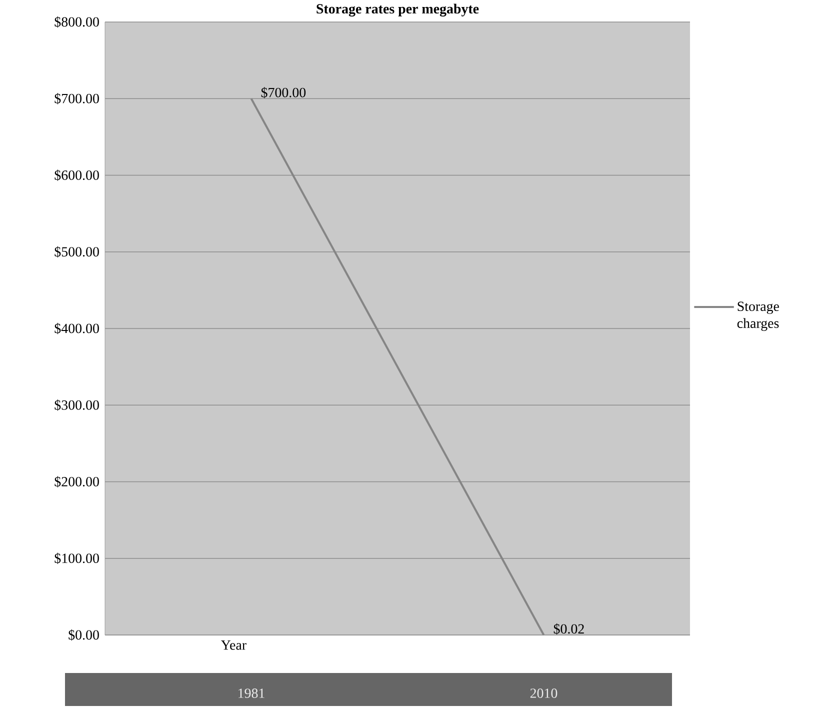 The height and width of the screenshot is (713, 814). Describe the element at coordinates (76, 405) in the screenshot. I see `y-tick-label: $300.00` at that location.